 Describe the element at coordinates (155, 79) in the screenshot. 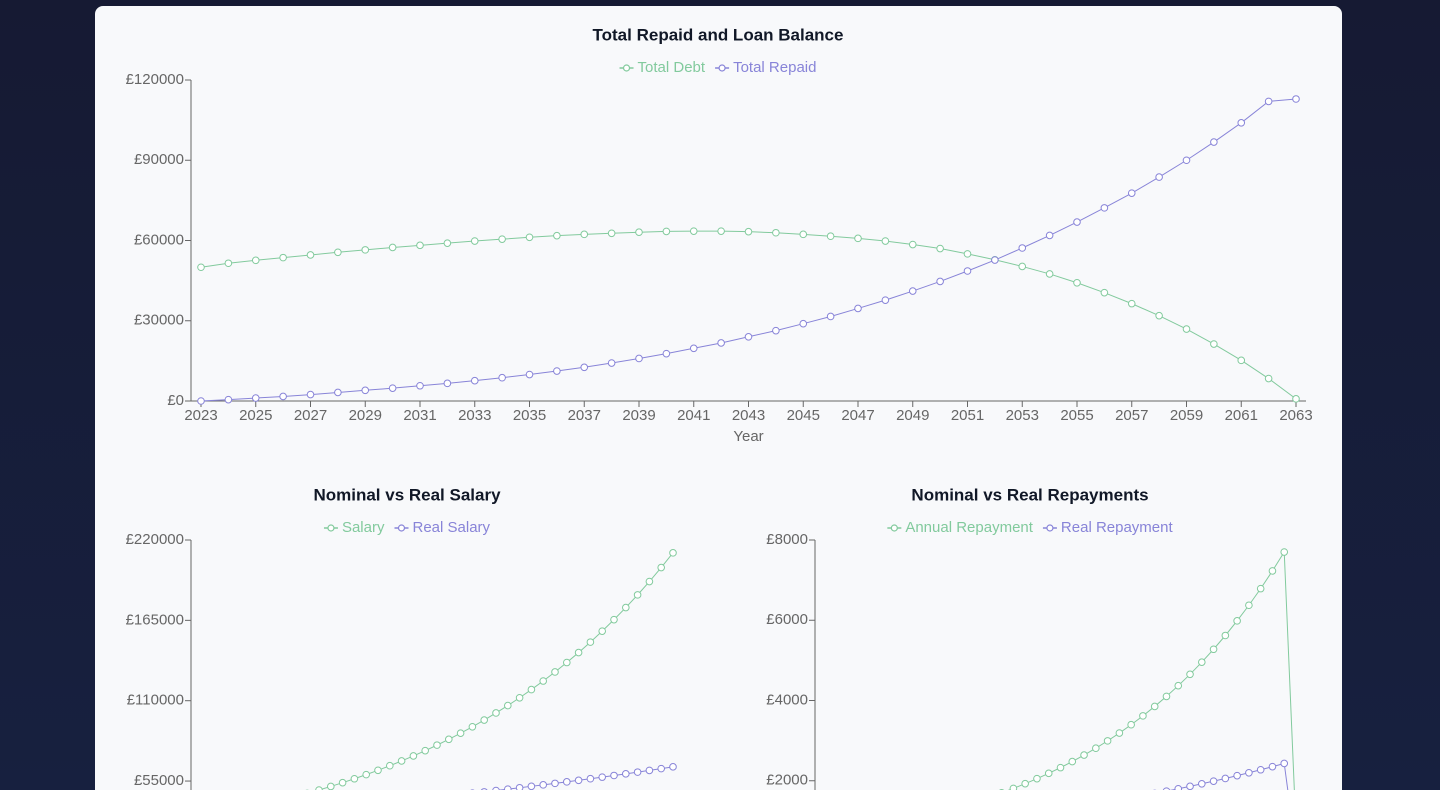

I see `y-tick-label: £120000` at that location.